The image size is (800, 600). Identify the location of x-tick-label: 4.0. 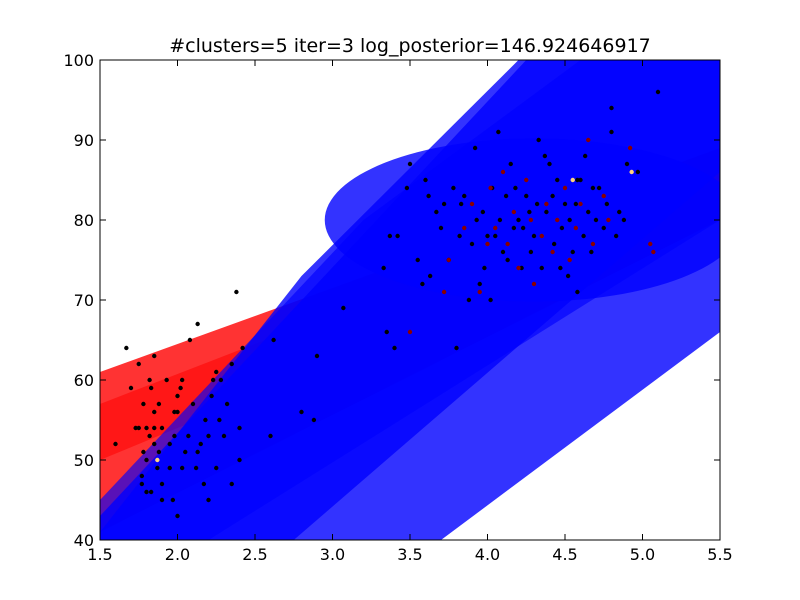
(487, 554).